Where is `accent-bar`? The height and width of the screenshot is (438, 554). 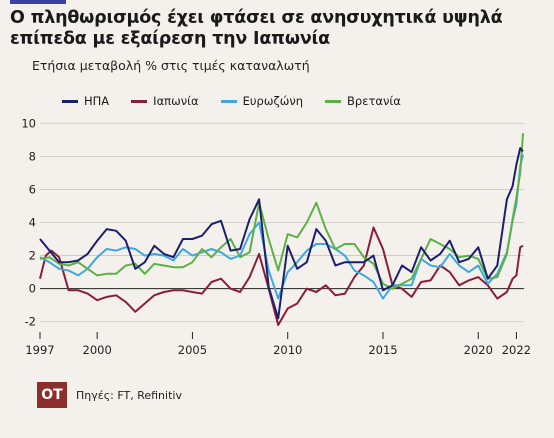
accent-bar is located at coordinates (38, 2).